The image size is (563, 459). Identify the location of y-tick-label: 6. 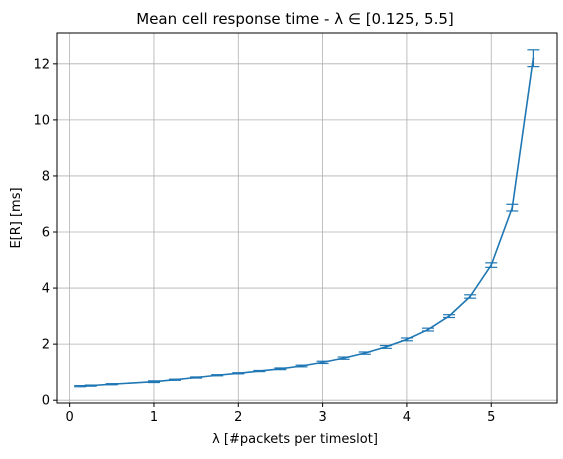
(46, 233).